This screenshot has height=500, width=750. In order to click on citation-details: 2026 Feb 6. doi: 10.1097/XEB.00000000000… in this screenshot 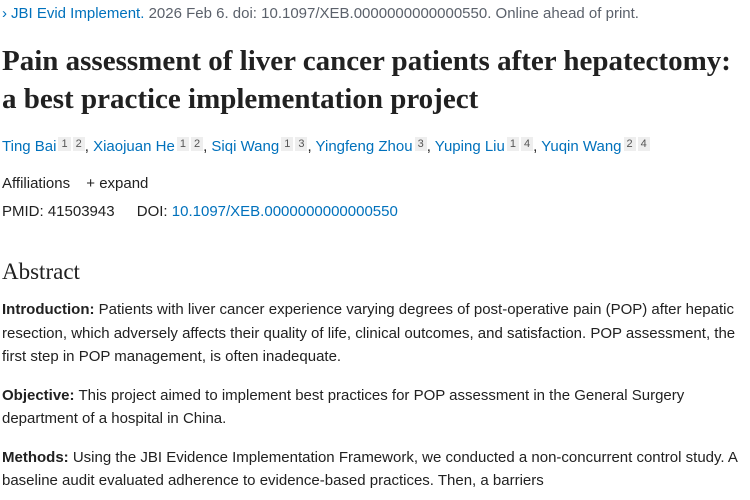, I will do `click(393, 13)`.